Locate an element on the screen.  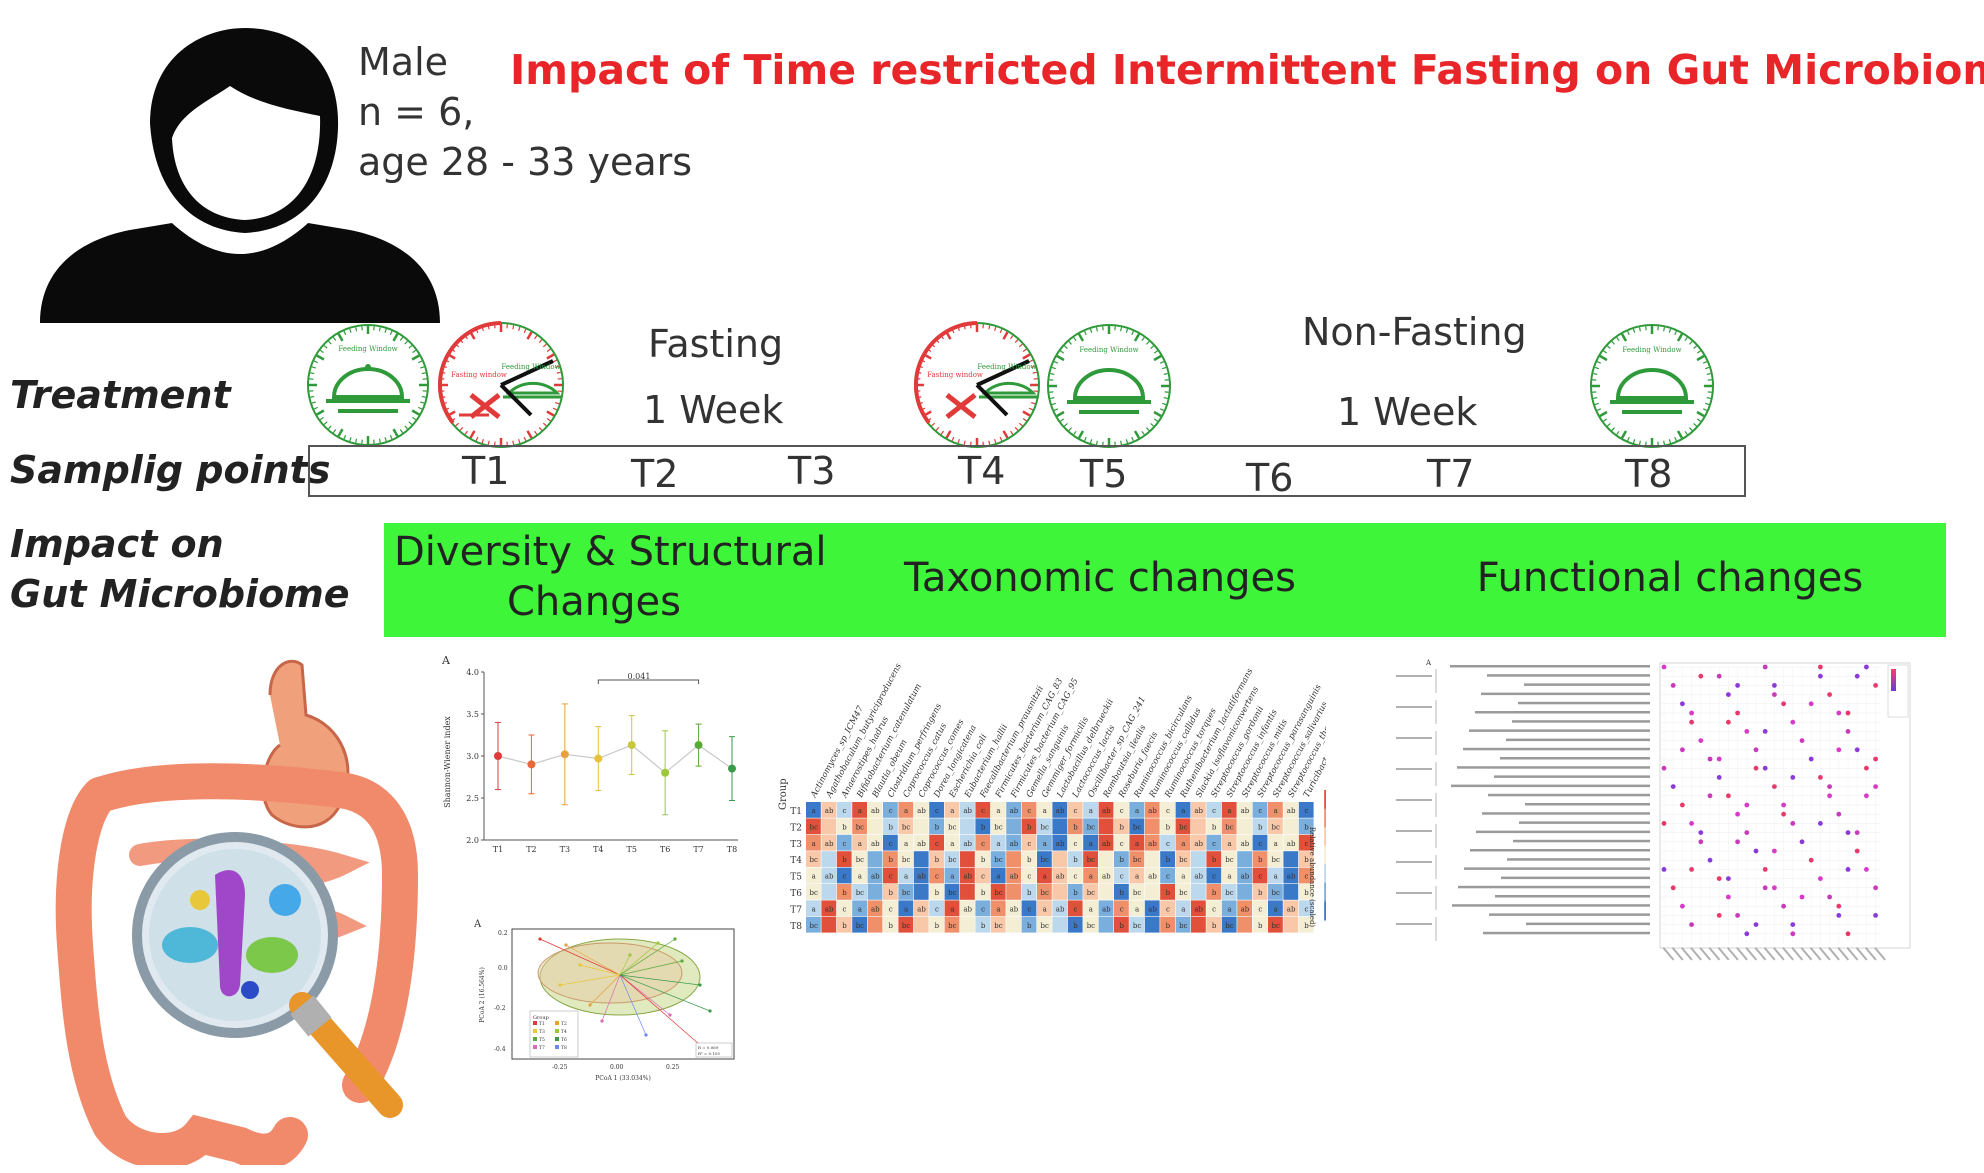
colorbar-segment is located at coordinates (1325, 818).